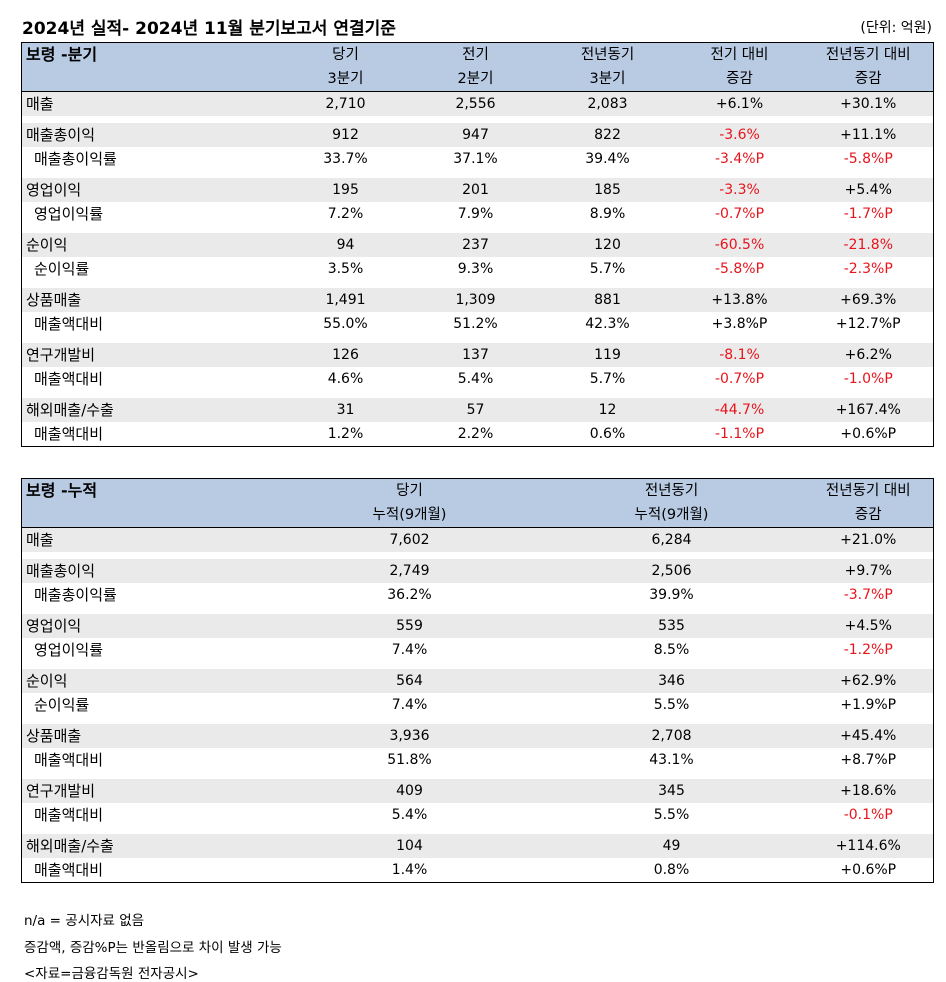  Describe the element at coordinates (62, 269) in the screenshot. I see `quarterly-row-label: 순이익률` at that location.